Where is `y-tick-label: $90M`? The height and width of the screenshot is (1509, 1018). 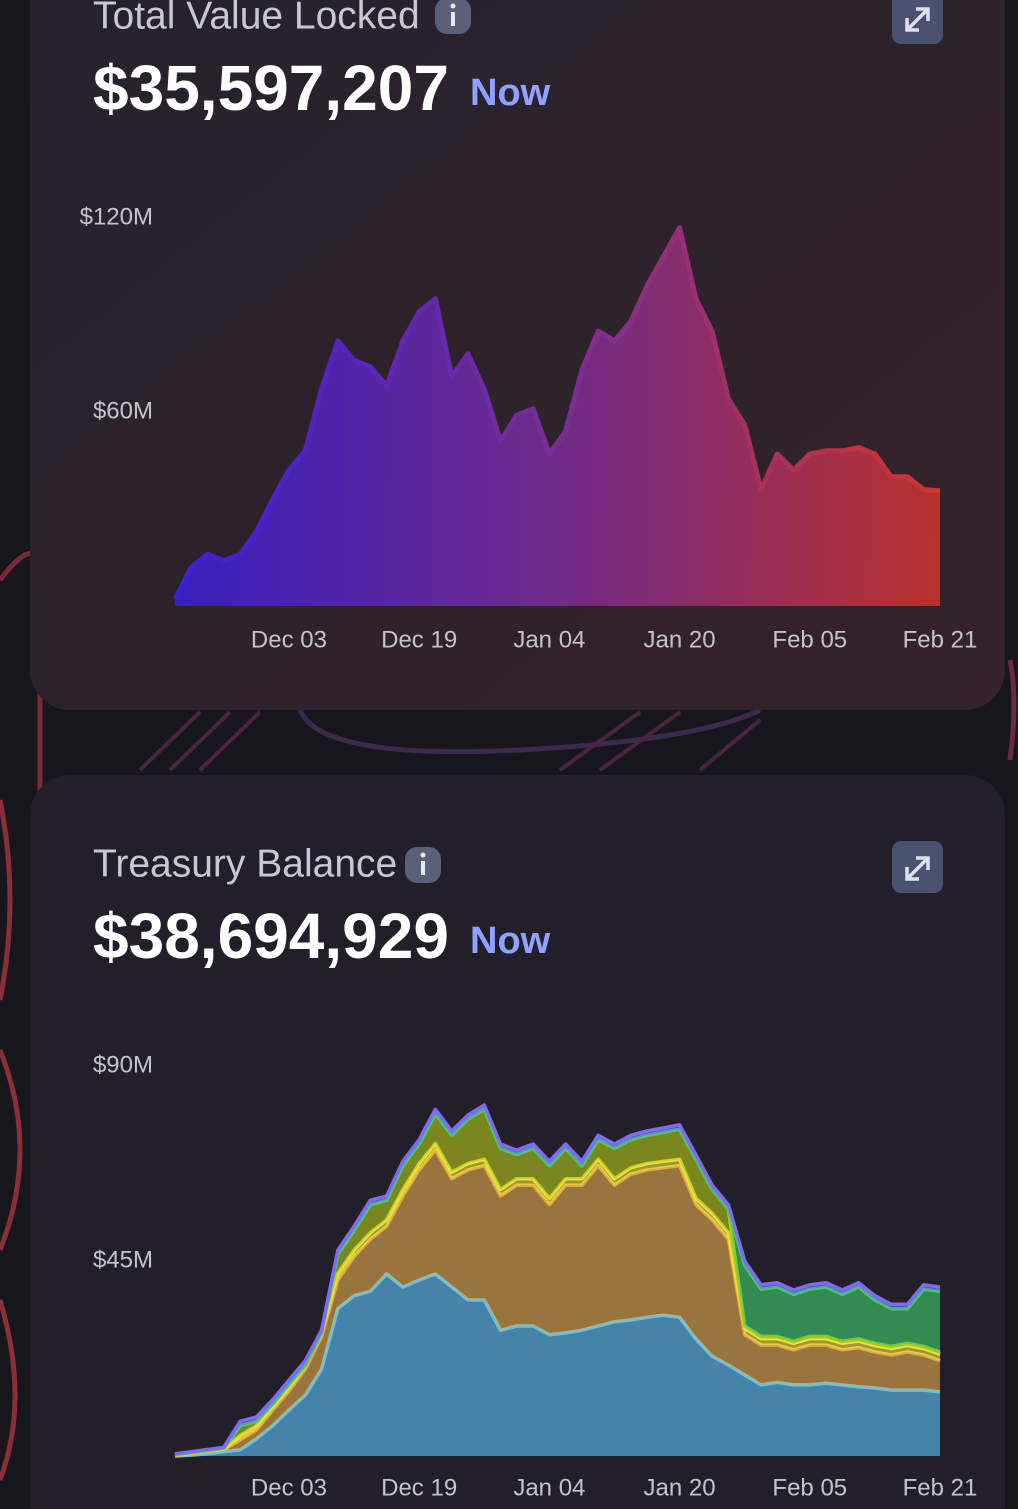 y-tick-label: $90M is located at coordinates (123, 1064).